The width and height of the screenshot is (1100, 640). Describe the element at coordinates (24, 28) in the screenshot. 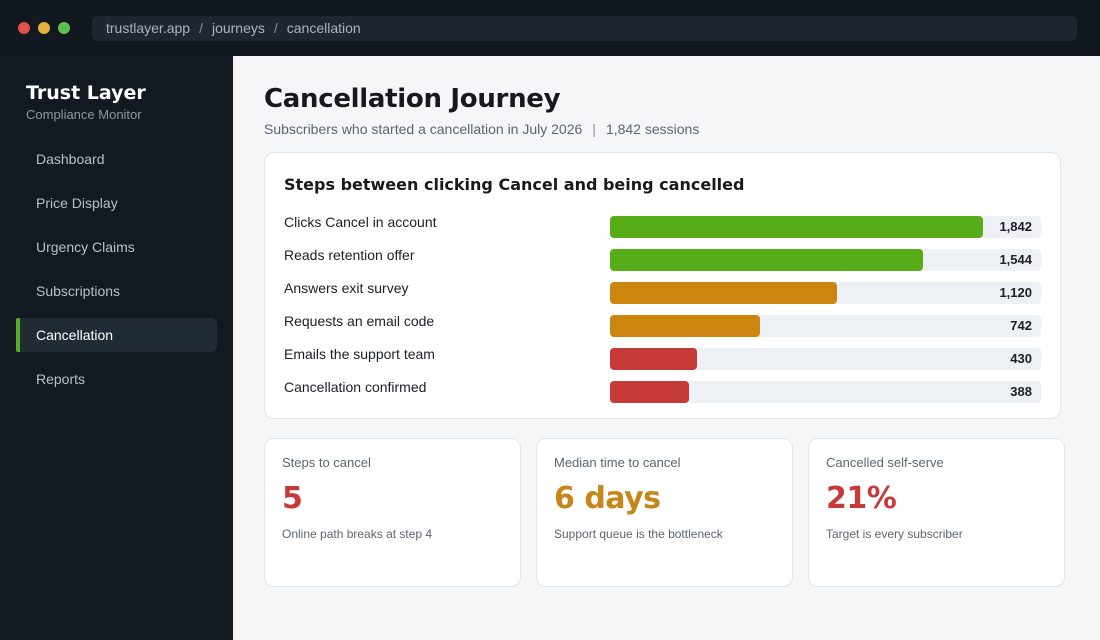

I see `close-window-button` at that location.